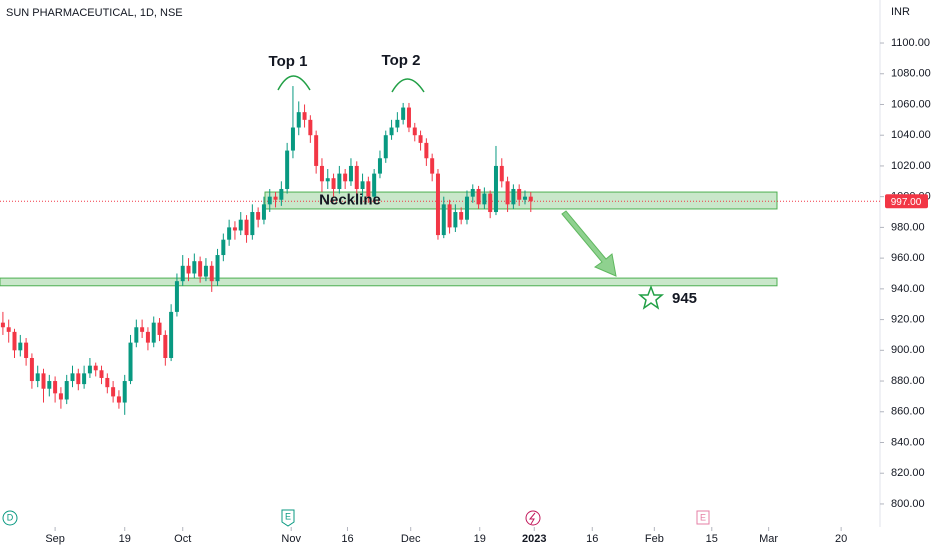 Image resolution: width=932 pixels, height=550 pixels. Describe the element at coordinates (356, 518) in the screenshot. I see `event-icons: D E E` at that location.